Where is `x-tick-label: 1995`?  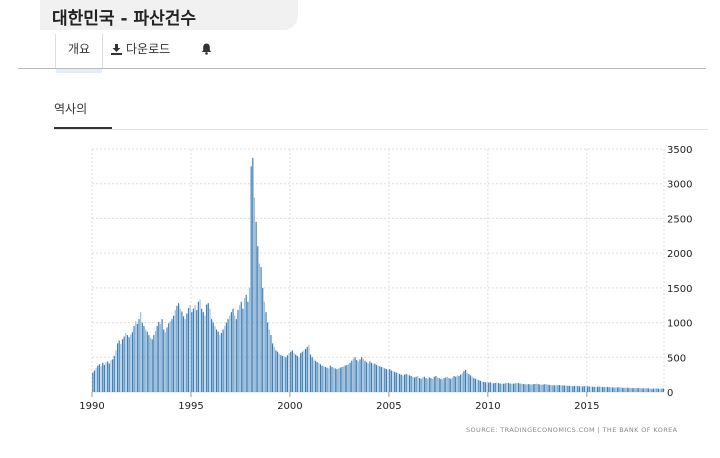 x-tick-label: 1995 is located at coordinates (190, 406).